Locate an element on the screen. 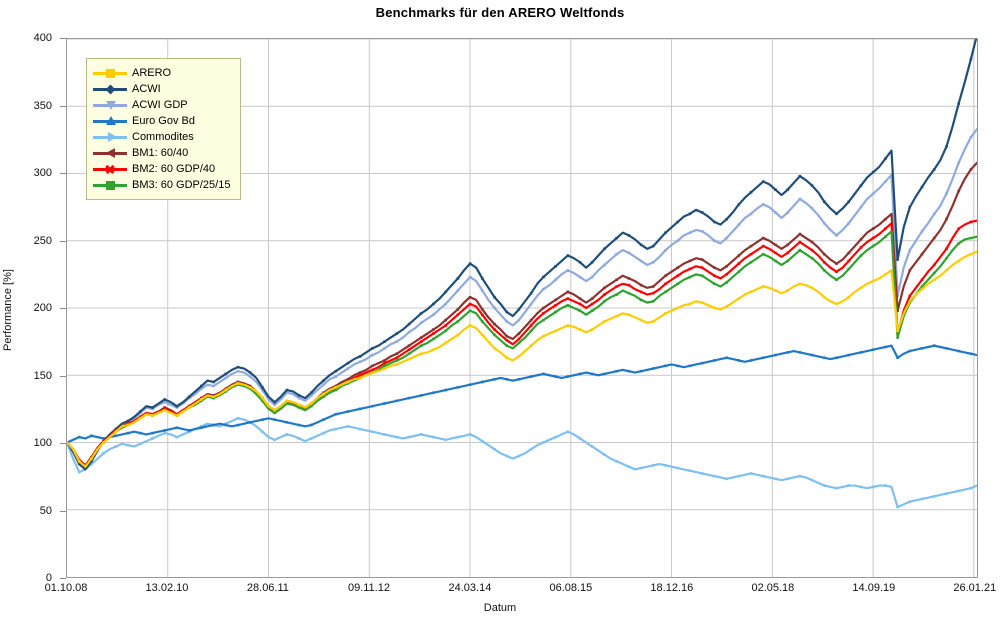 Image resolution: width=1000 pixels, height=620 pixels. legend-item-acwi: ACWI is located at coordinates (161, 89).